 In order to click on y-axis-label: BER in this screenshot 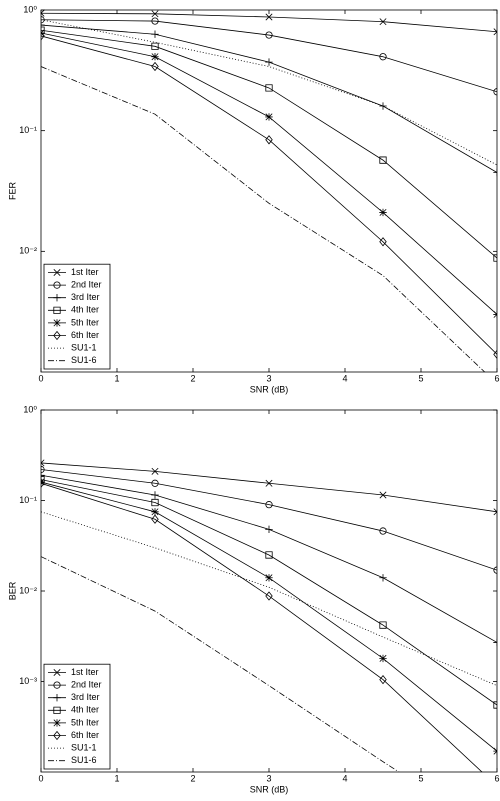, I will do `click(12, 590)`.